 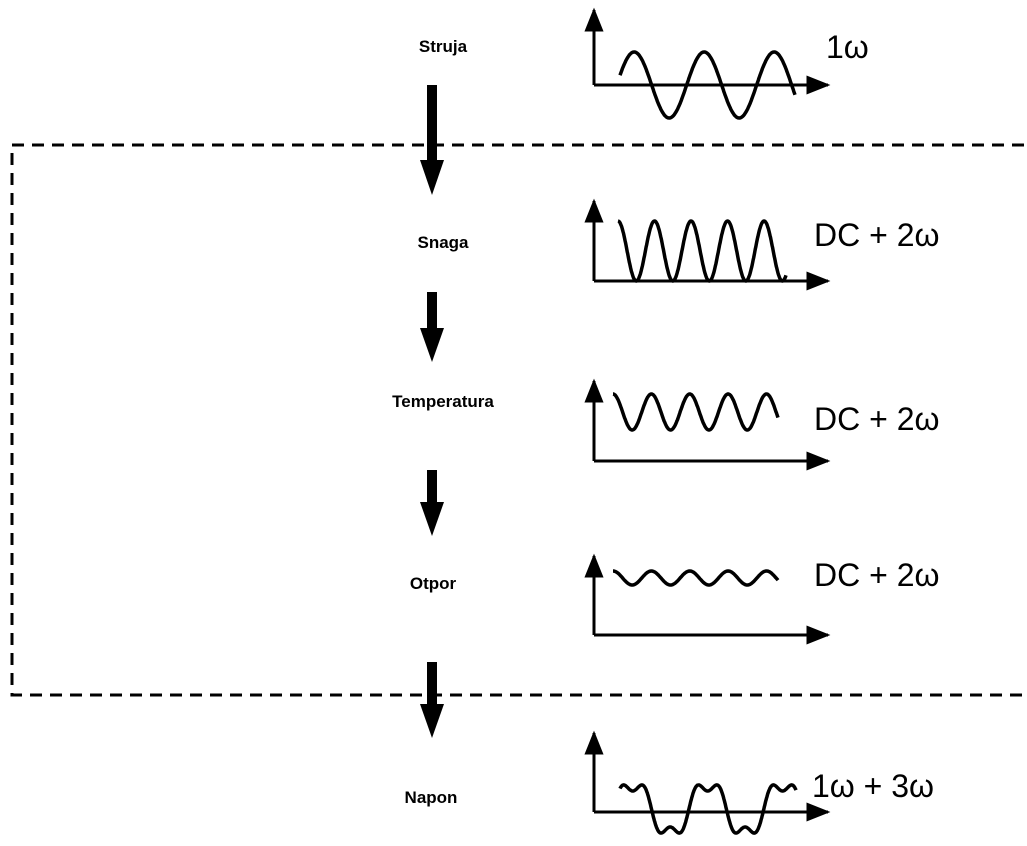 What do you see at coordinates (876, 575) in the screenshot?
I see `signal-label-otpor: DC + 2ω` at bounding box center [876, 575].